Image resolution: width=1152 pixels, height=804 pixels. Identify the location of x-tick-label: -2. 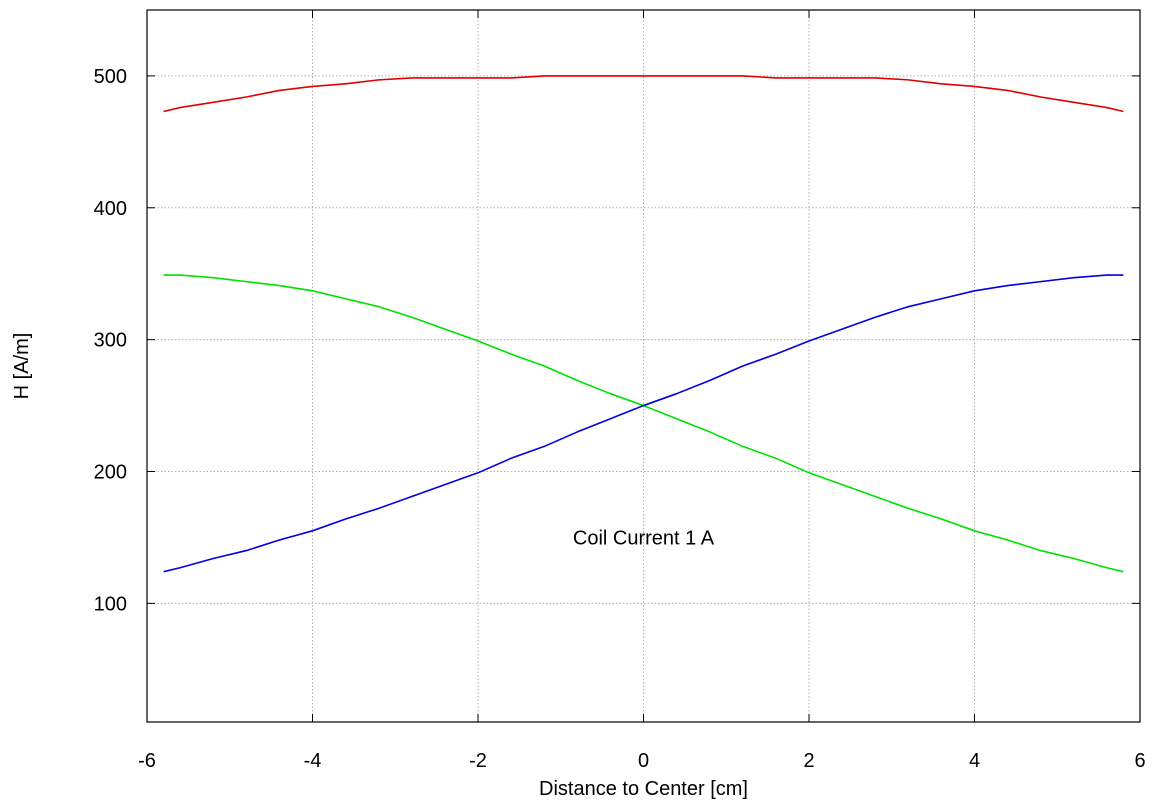
(478, 761).